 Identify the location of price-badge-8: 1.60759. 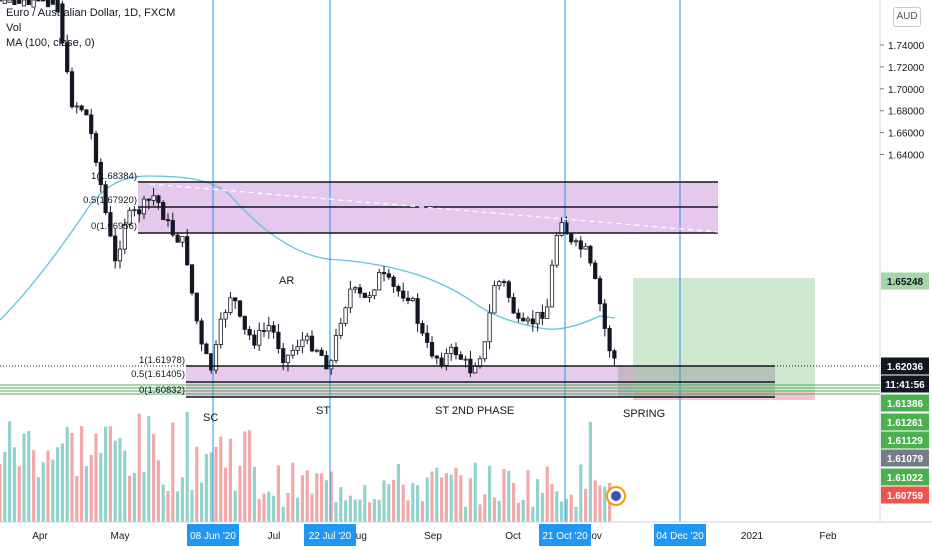
(905, 496).